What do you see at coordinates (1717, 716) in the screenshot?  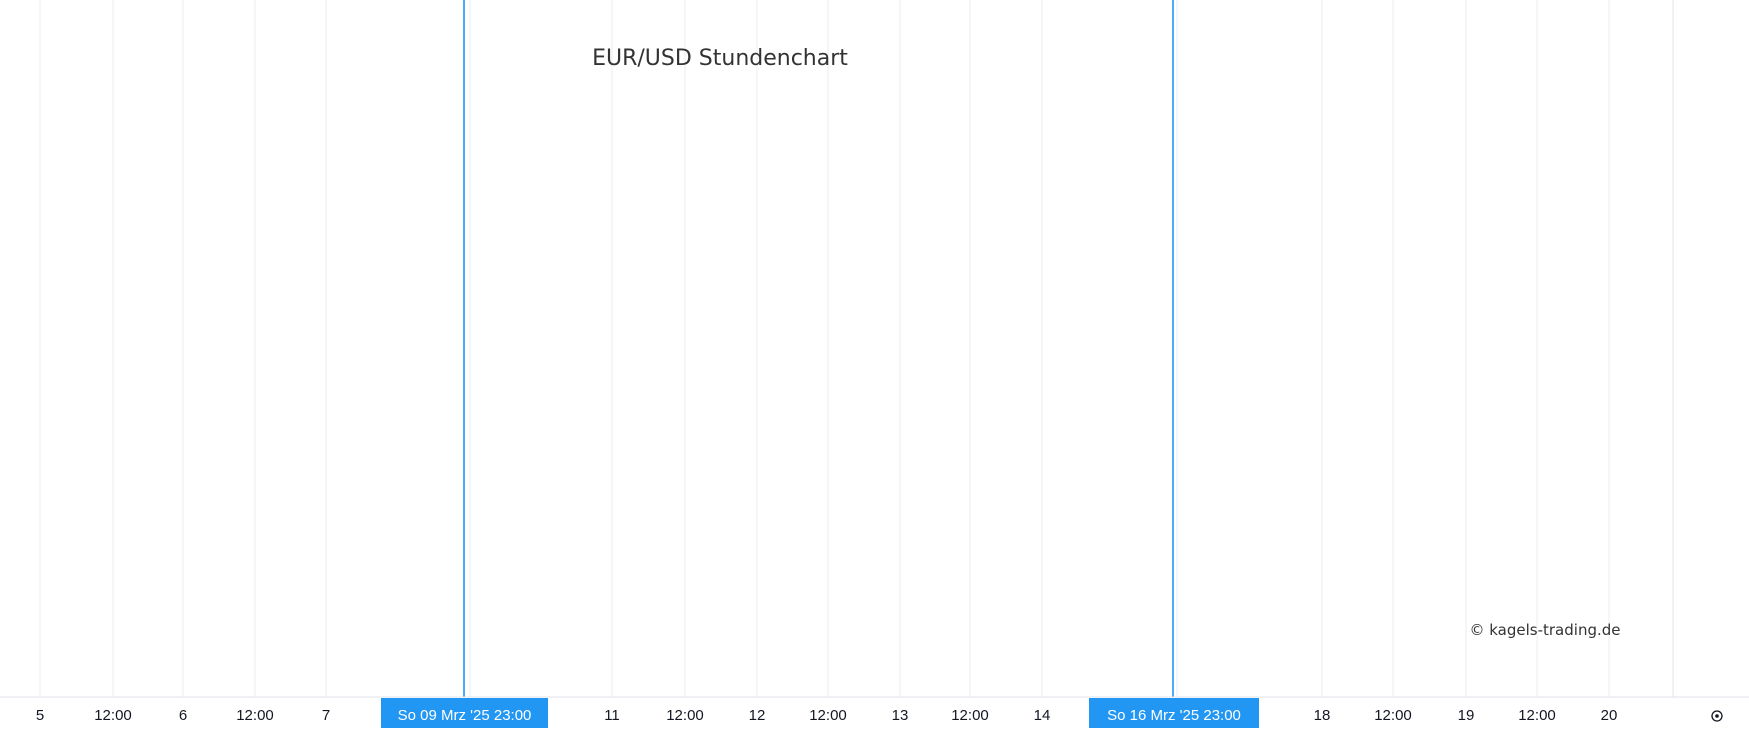 I see `settings-icon` at bounding box center [1717, 716].